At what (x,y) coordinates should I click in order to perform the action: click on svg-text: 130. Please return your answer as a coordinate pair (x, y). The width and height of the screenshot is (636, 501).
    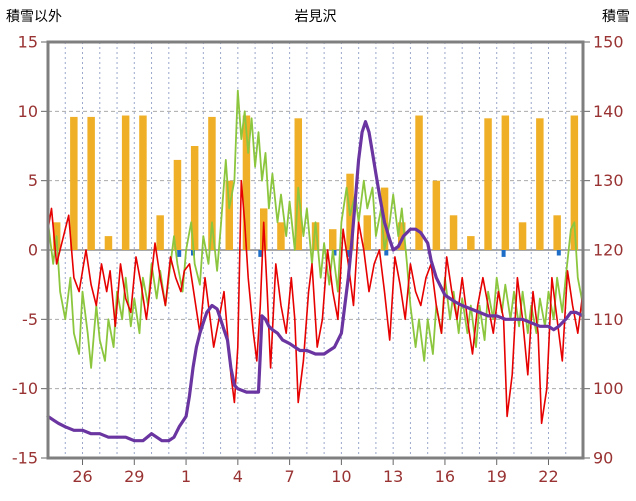
    Looking at the image, I should click on (608, 180).